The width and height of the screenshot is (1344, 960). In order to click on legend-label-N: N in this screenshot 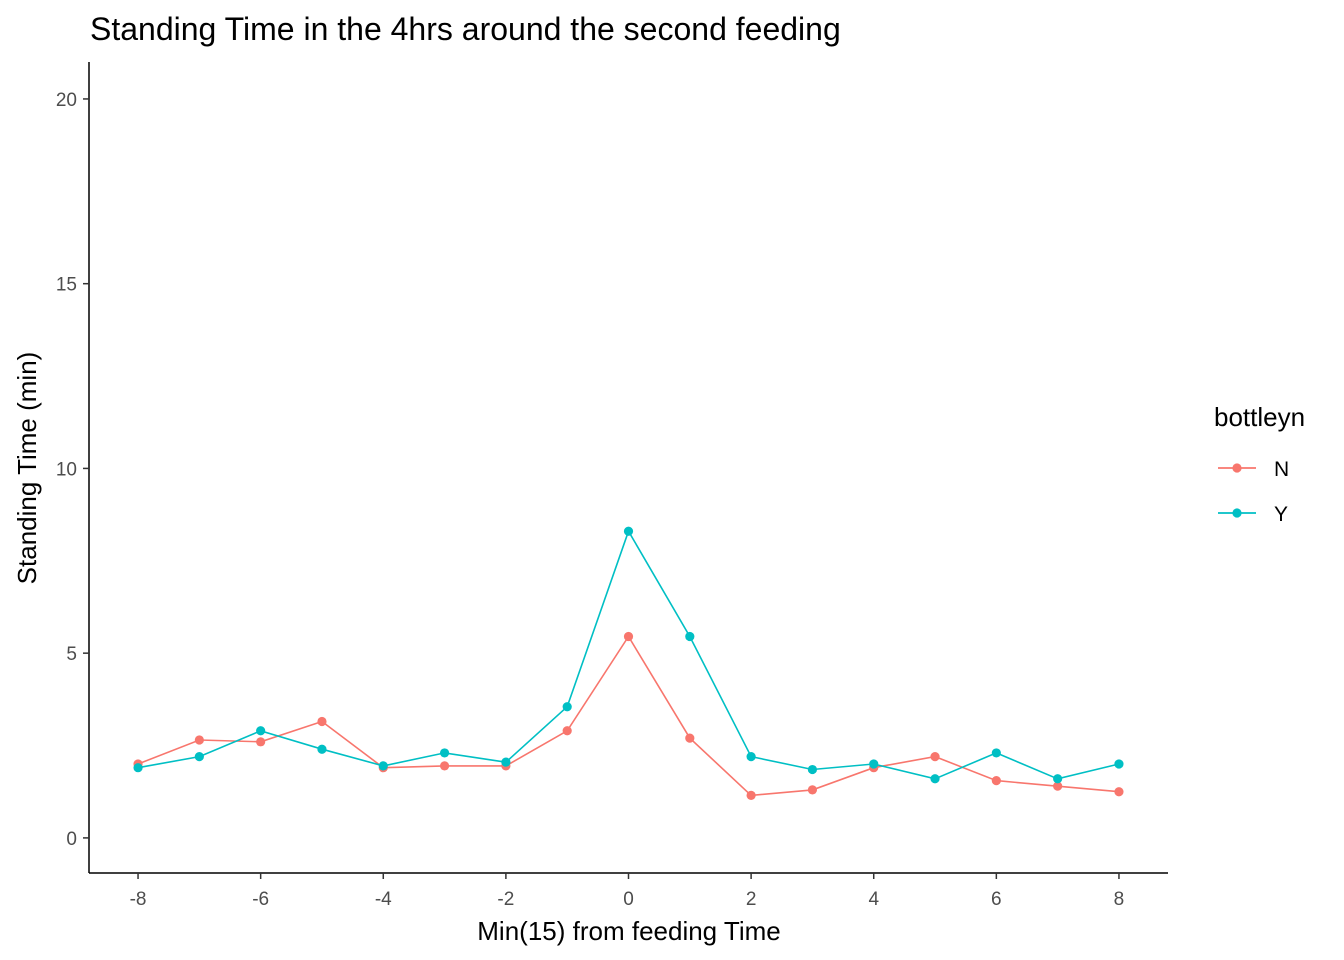, I will do `click(1281, 469)`.